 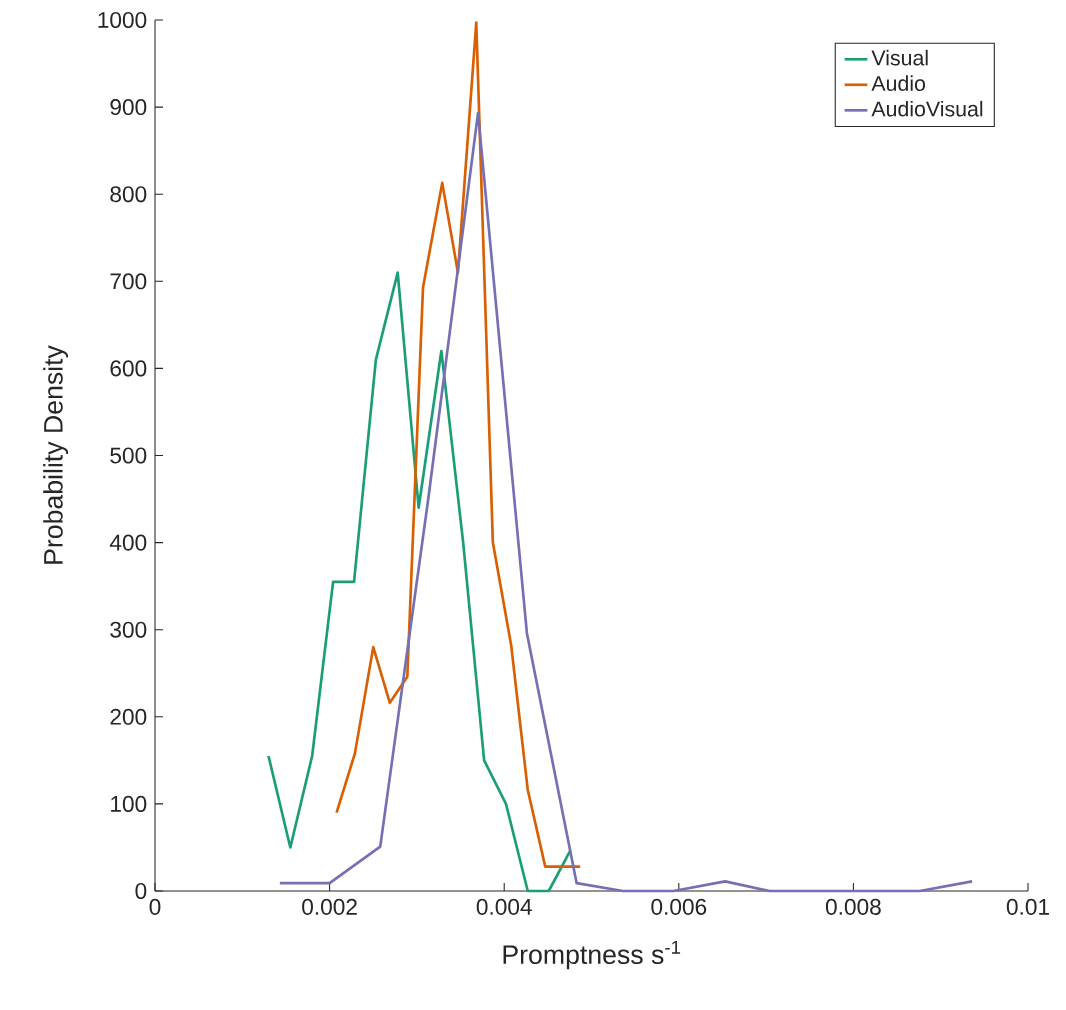 What do you see at coordinates (56, 454) in the screenshot?
I see `y-axis-title: Probability Density` at bounding box center [56, 454].